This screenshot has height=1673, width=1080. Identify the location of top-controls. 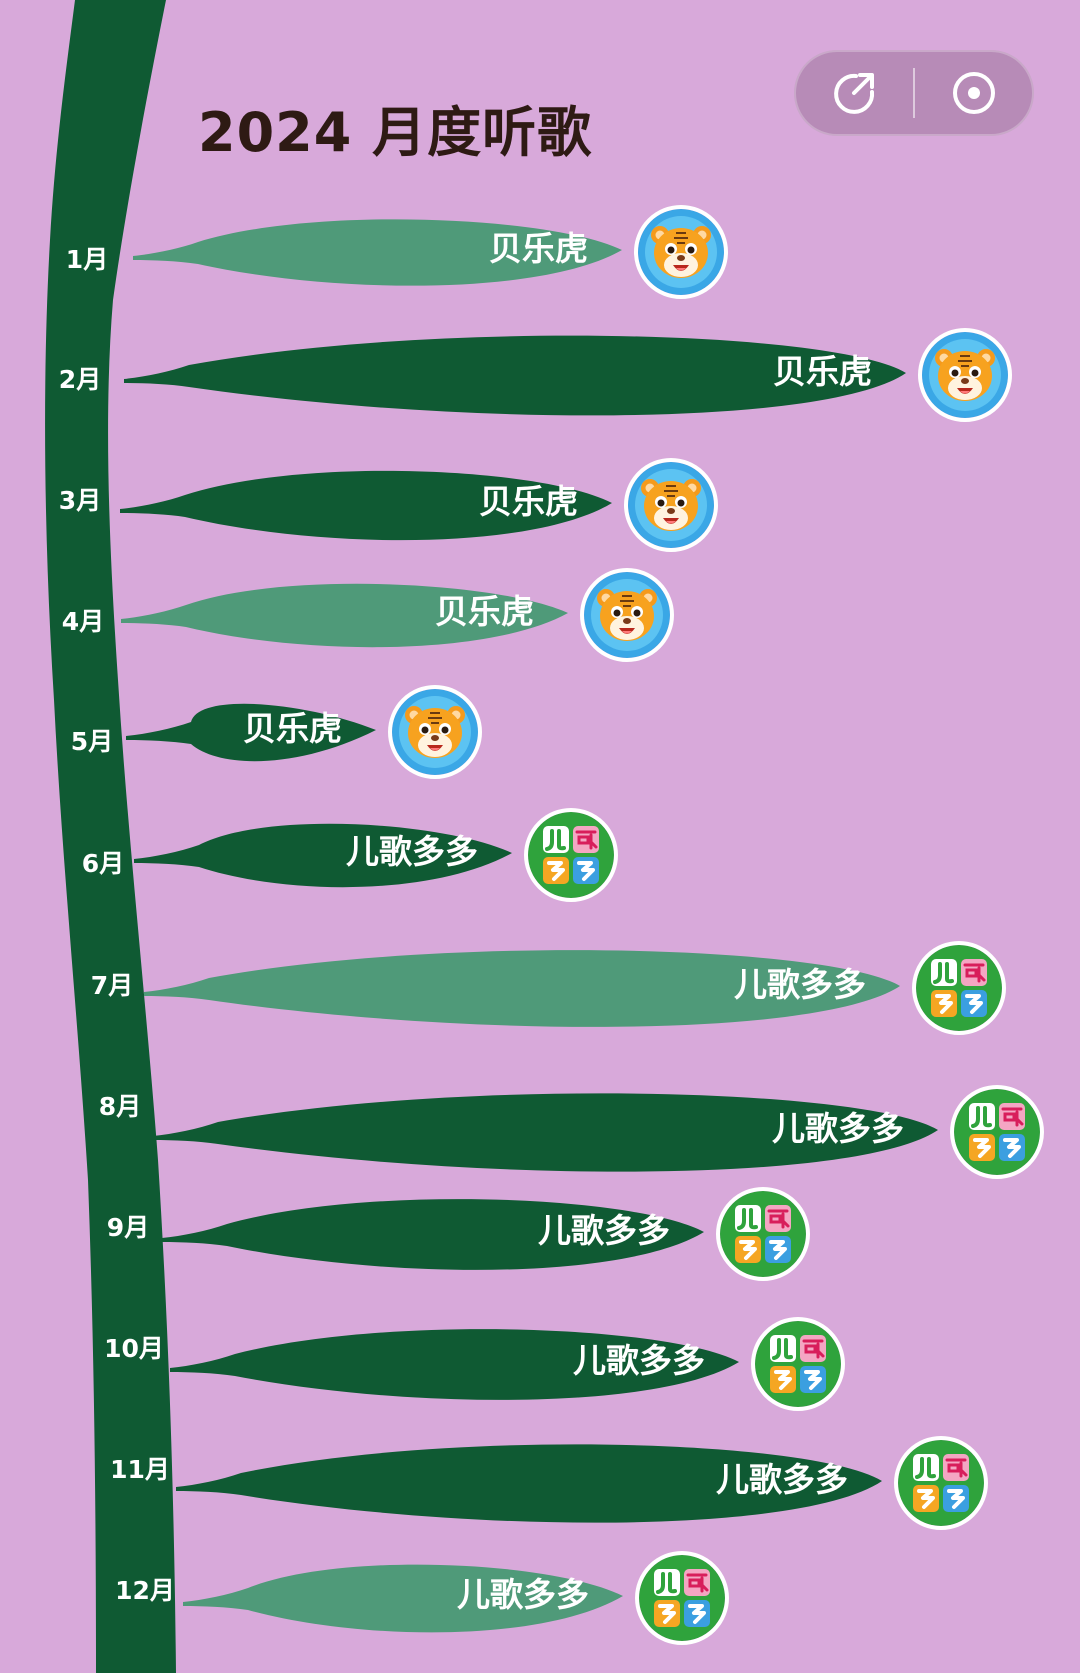
(914, 93).